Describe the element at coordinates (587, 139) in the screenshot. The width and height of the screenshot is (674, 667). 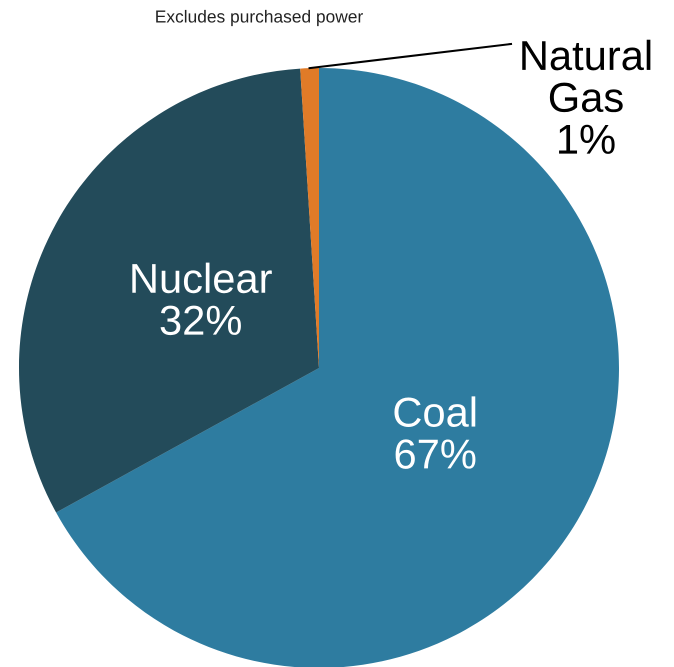
I see `data-label: 1%` at that location.